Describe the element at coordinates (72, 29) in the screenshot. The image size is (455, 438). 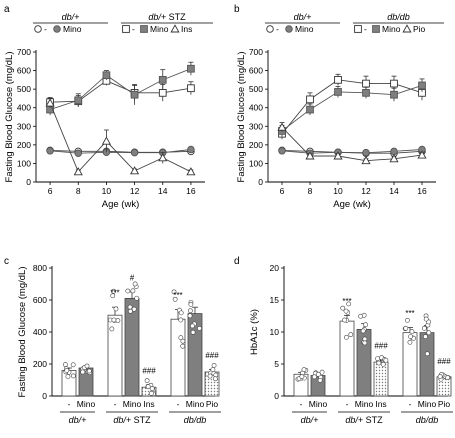
I see `a-legend-a-label-1: Mino` at that location.